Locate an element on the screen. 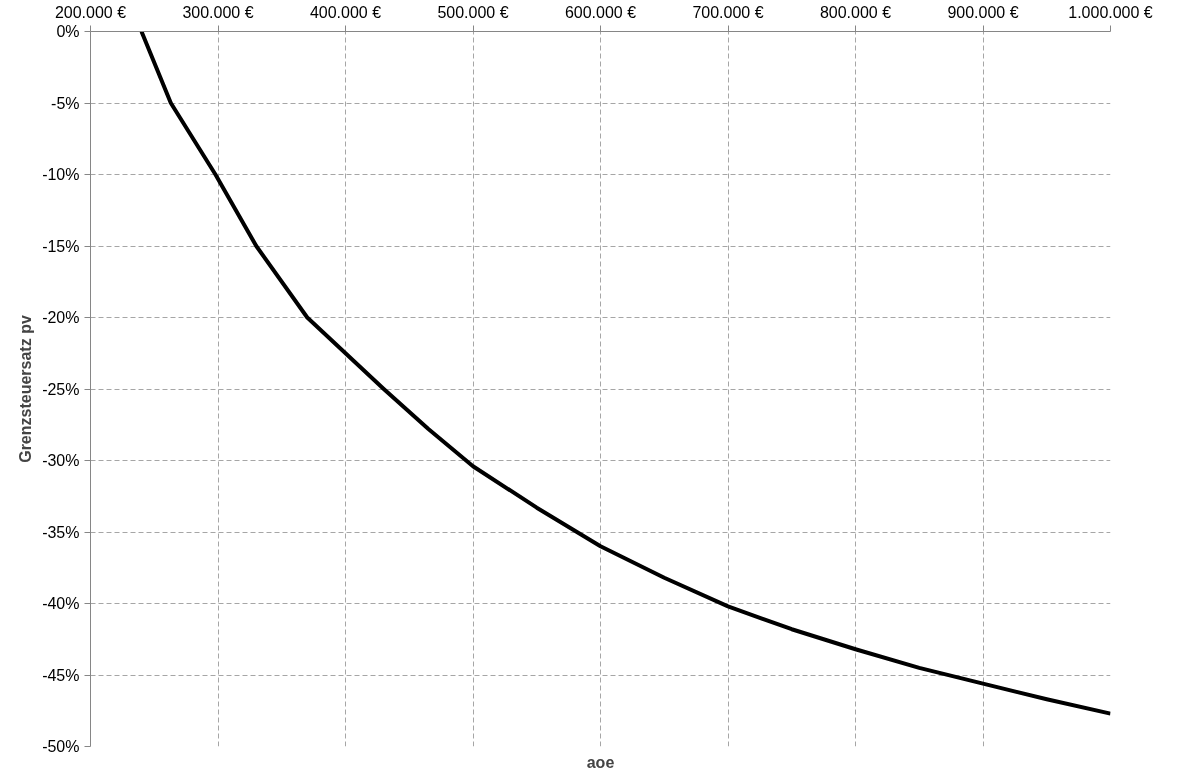 The image size is (1189, 781). y-axis-title: Grenzsteuersatz pv is located at coordinates (26, 389).